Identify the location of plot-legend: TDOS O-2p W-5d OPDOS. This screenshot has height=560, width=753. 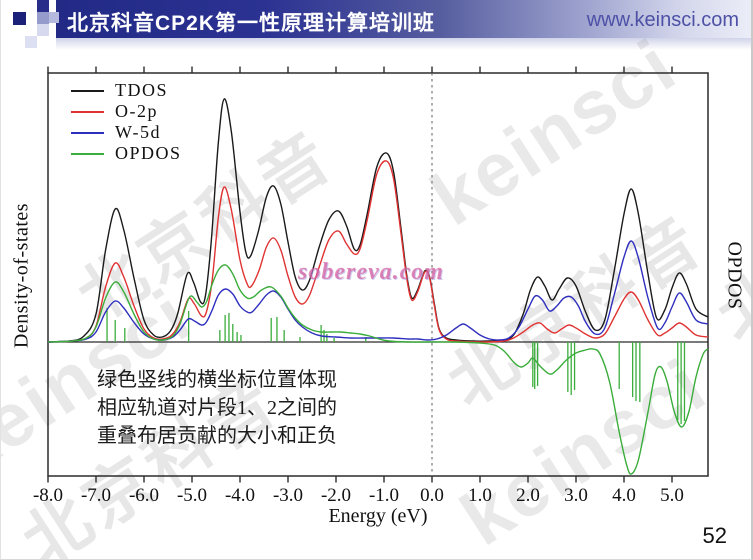
(126, 122).